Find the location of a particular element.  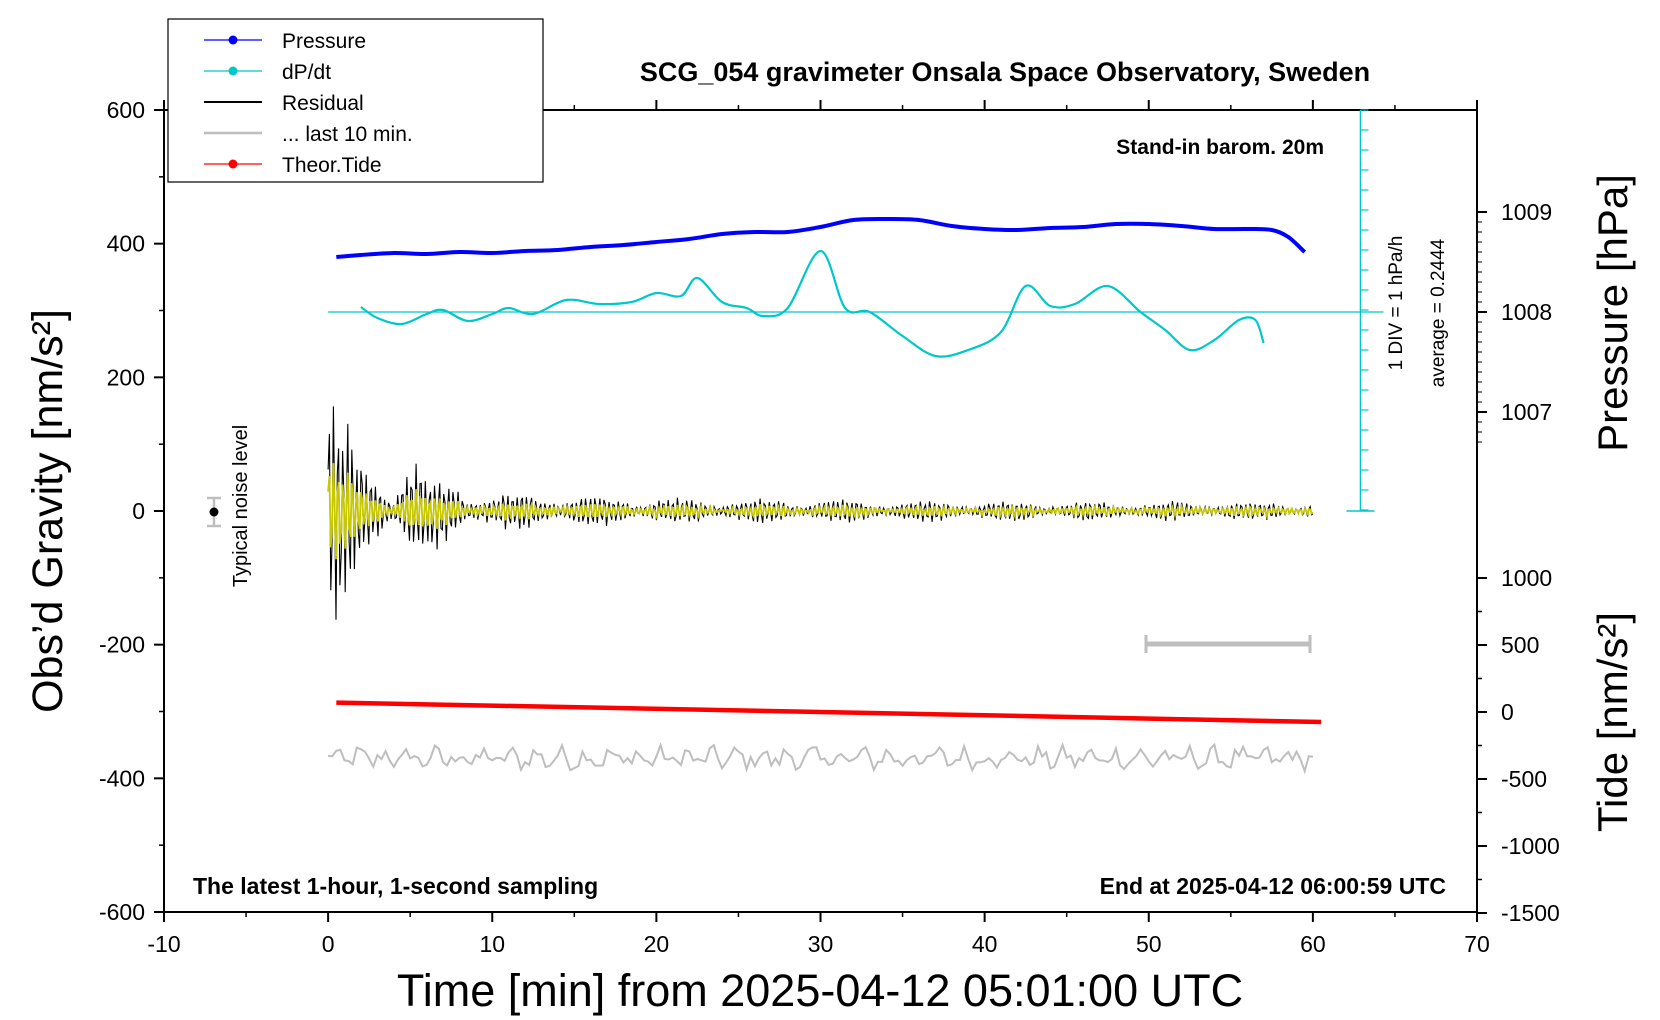

x-tick-label: 60 is located at coordinates (1313, 944).